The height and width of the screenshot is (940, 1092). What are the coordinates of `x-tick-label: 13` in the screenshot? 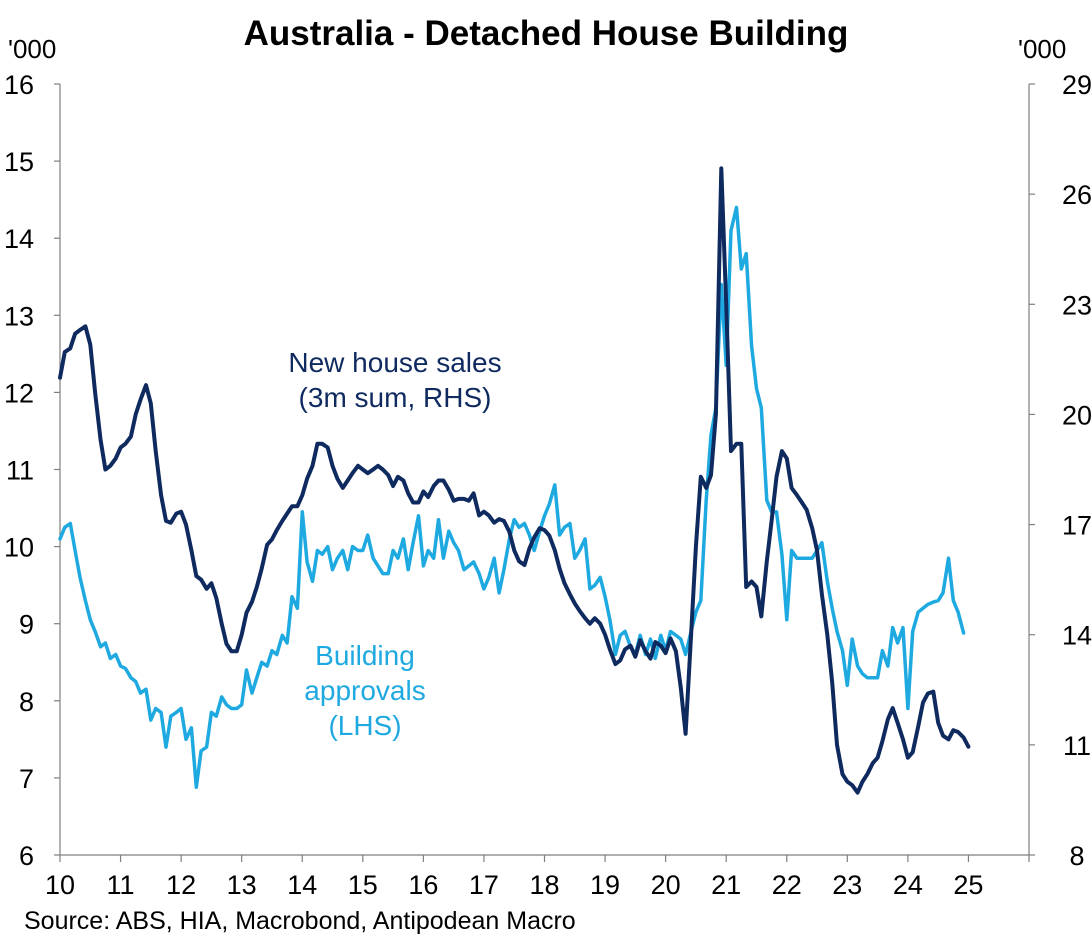 It's located at (242, 885).